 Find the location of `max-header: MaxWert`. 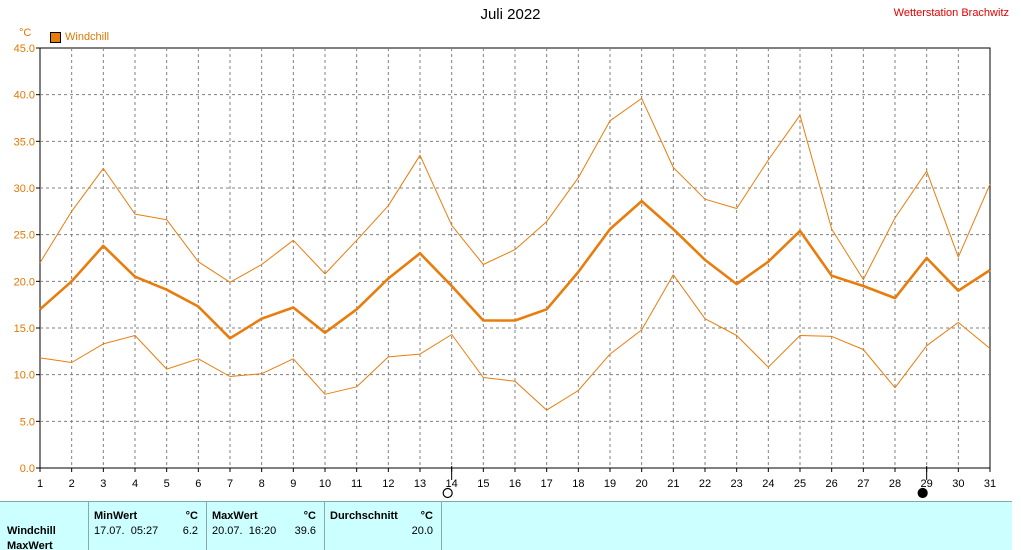

max-header: MaxWert is located at coordinates (235, 516).